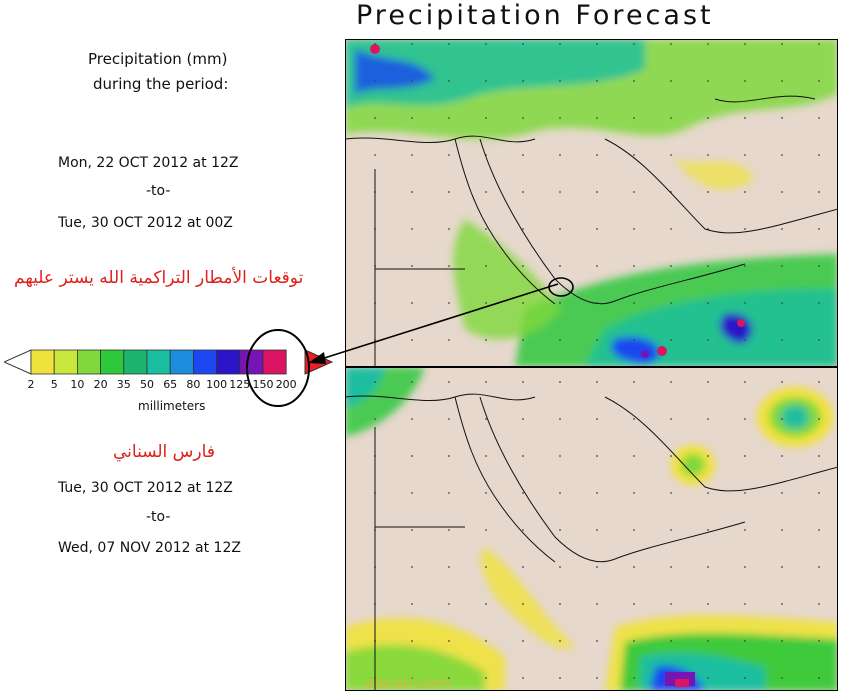  What do you see at coordinates (408, 683) in the screenshot?
I see `watermark: albrari.com` at bounding box center [408, 683].